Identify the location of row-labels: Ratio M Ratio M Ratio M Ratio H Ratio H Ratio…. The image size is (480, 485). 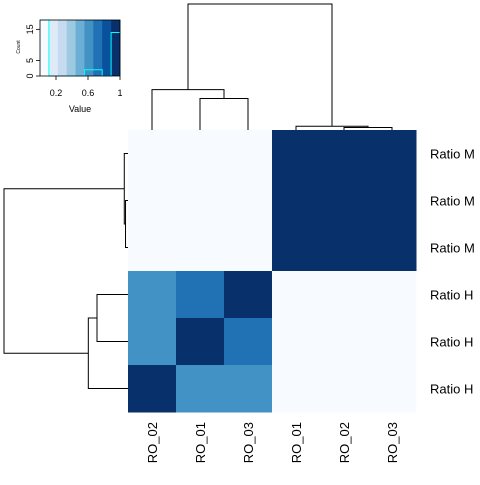
(452, 272).